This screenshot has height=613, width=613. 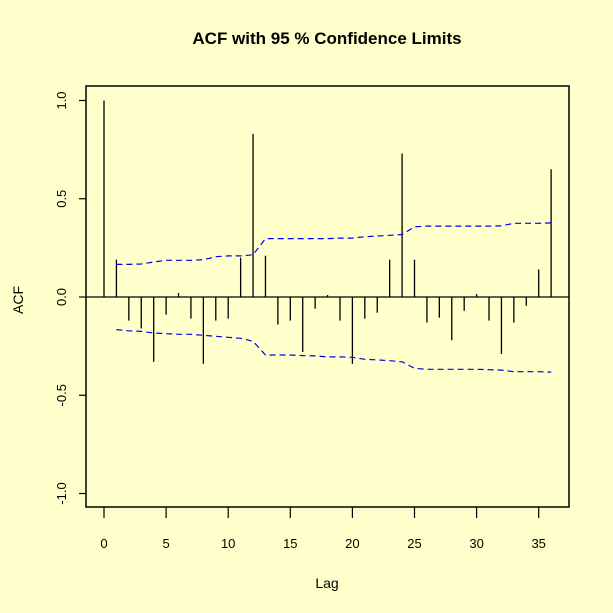 I want to click on y-tick-label: 0.5, so click(x=61, y=199).